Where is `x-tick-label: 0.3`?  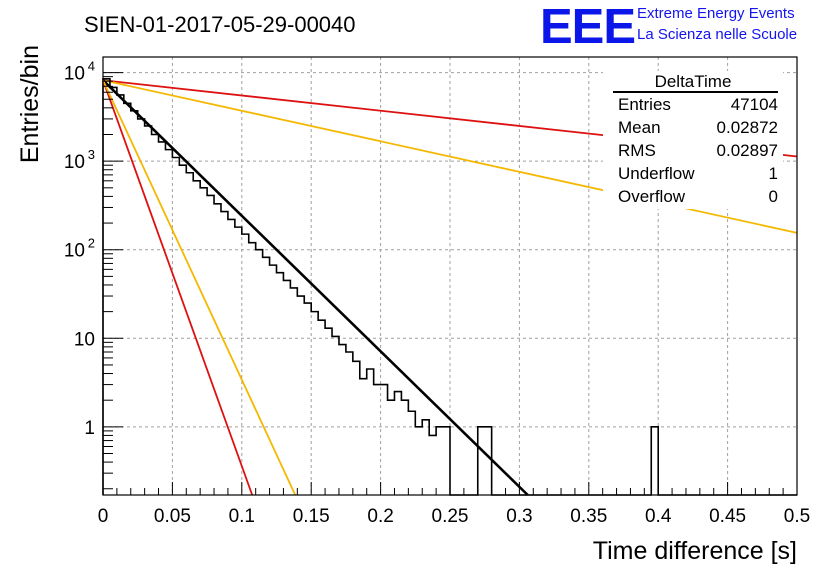 x-tick-label: 0.3 is located at coordinates (519, 516).